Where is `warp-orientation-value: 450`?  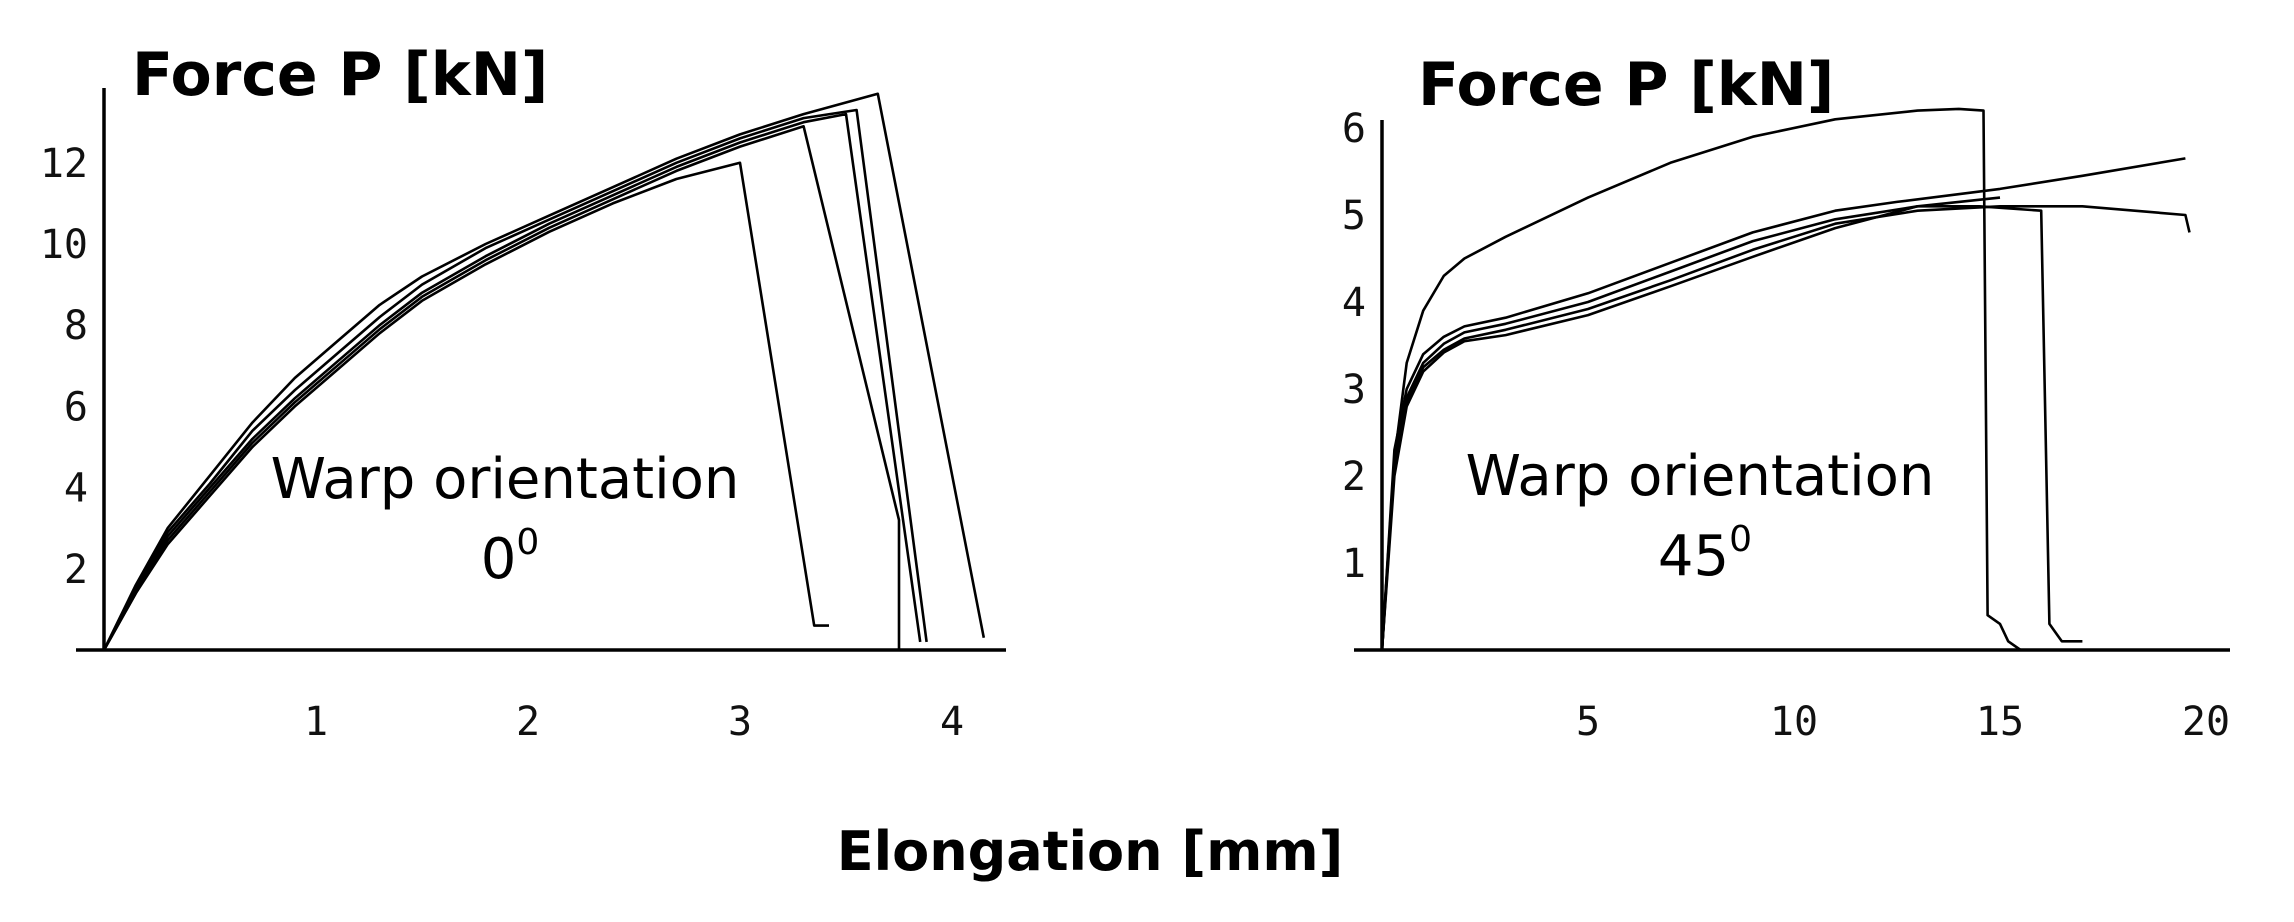
warp-orientation-value: 450 is located at coordinates (1705, 554).